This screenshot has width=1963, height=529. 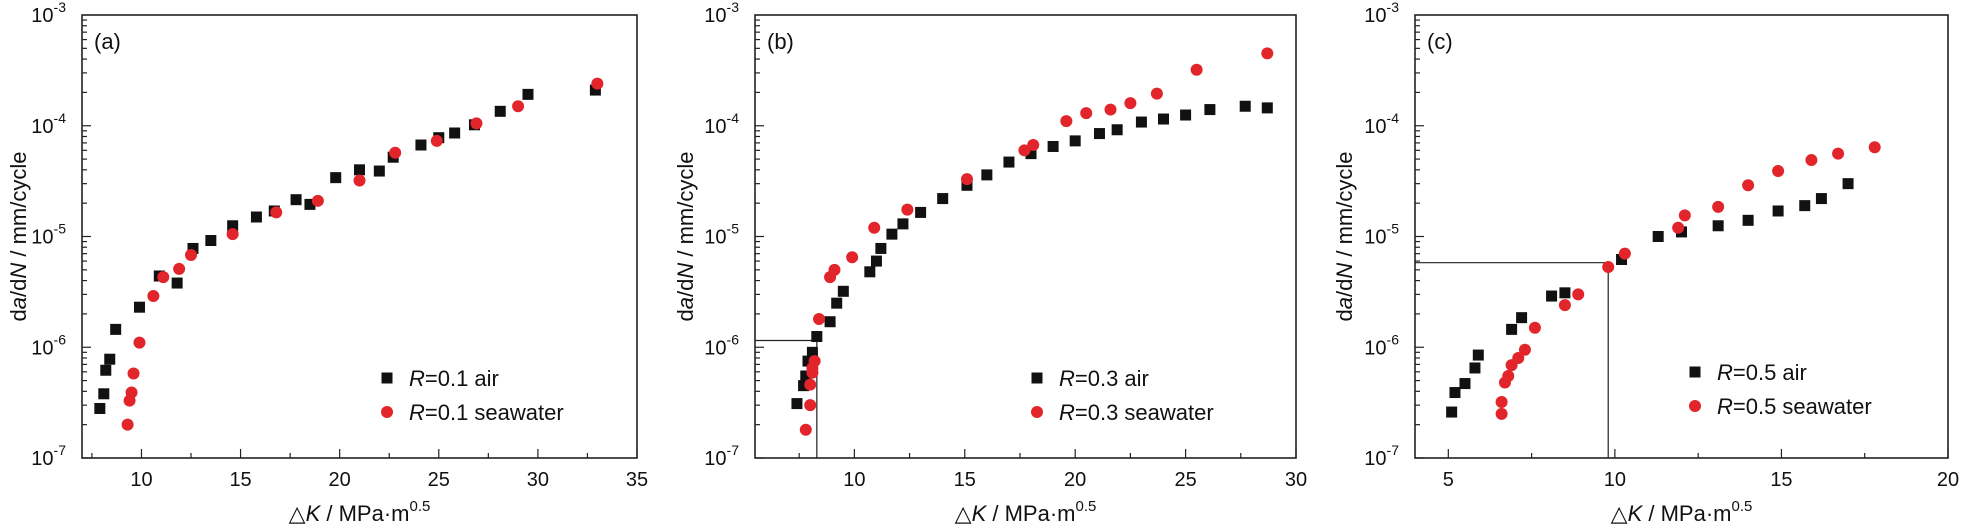 I want to click on legend-label: R=0.5 seawater, so click(x=1794, y=406).